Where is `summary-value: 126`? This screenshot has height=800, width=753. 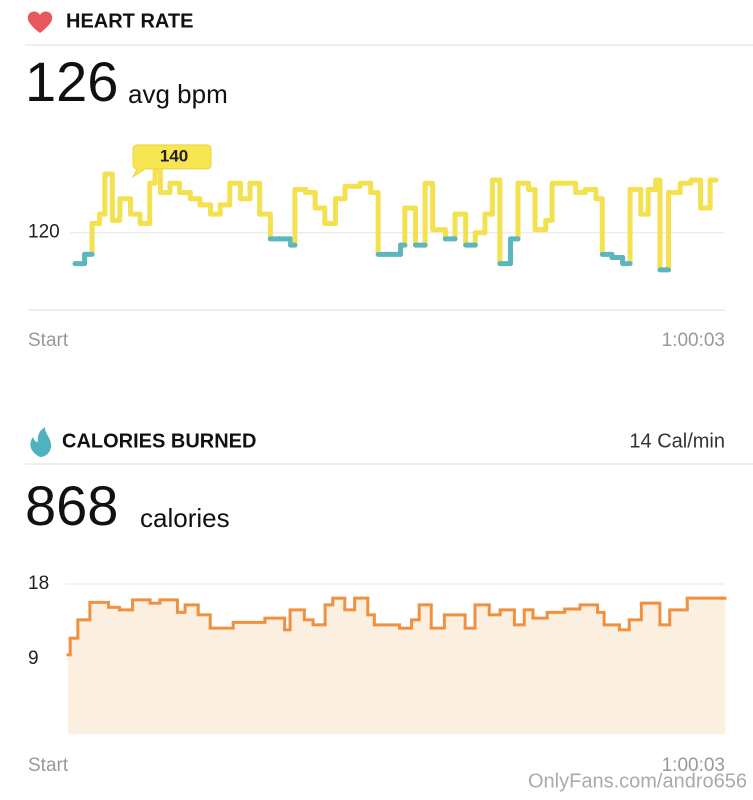 summary-value: 126 is located at coordinates (71, 81).